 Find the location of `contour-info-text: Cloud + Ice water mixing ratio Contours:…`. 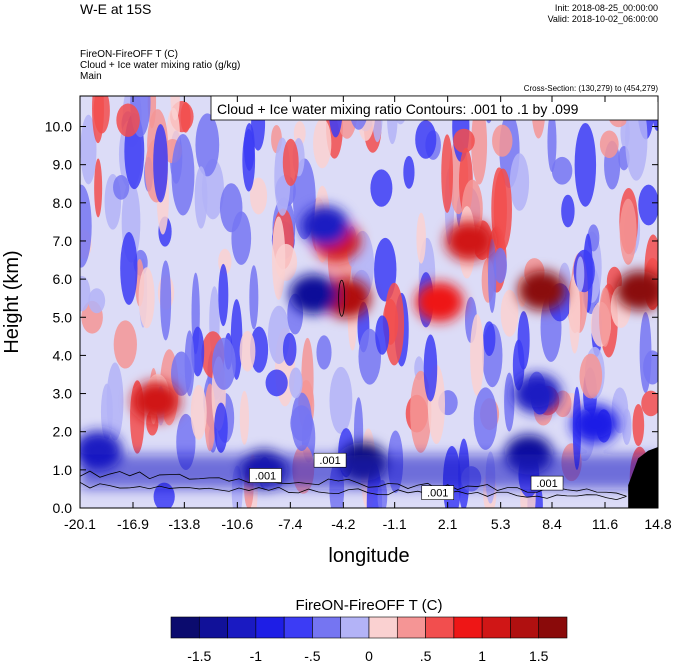

contour-info-text: Cloud + Ice water mixing ratio Contours:… is located at coordinates (398, 109).